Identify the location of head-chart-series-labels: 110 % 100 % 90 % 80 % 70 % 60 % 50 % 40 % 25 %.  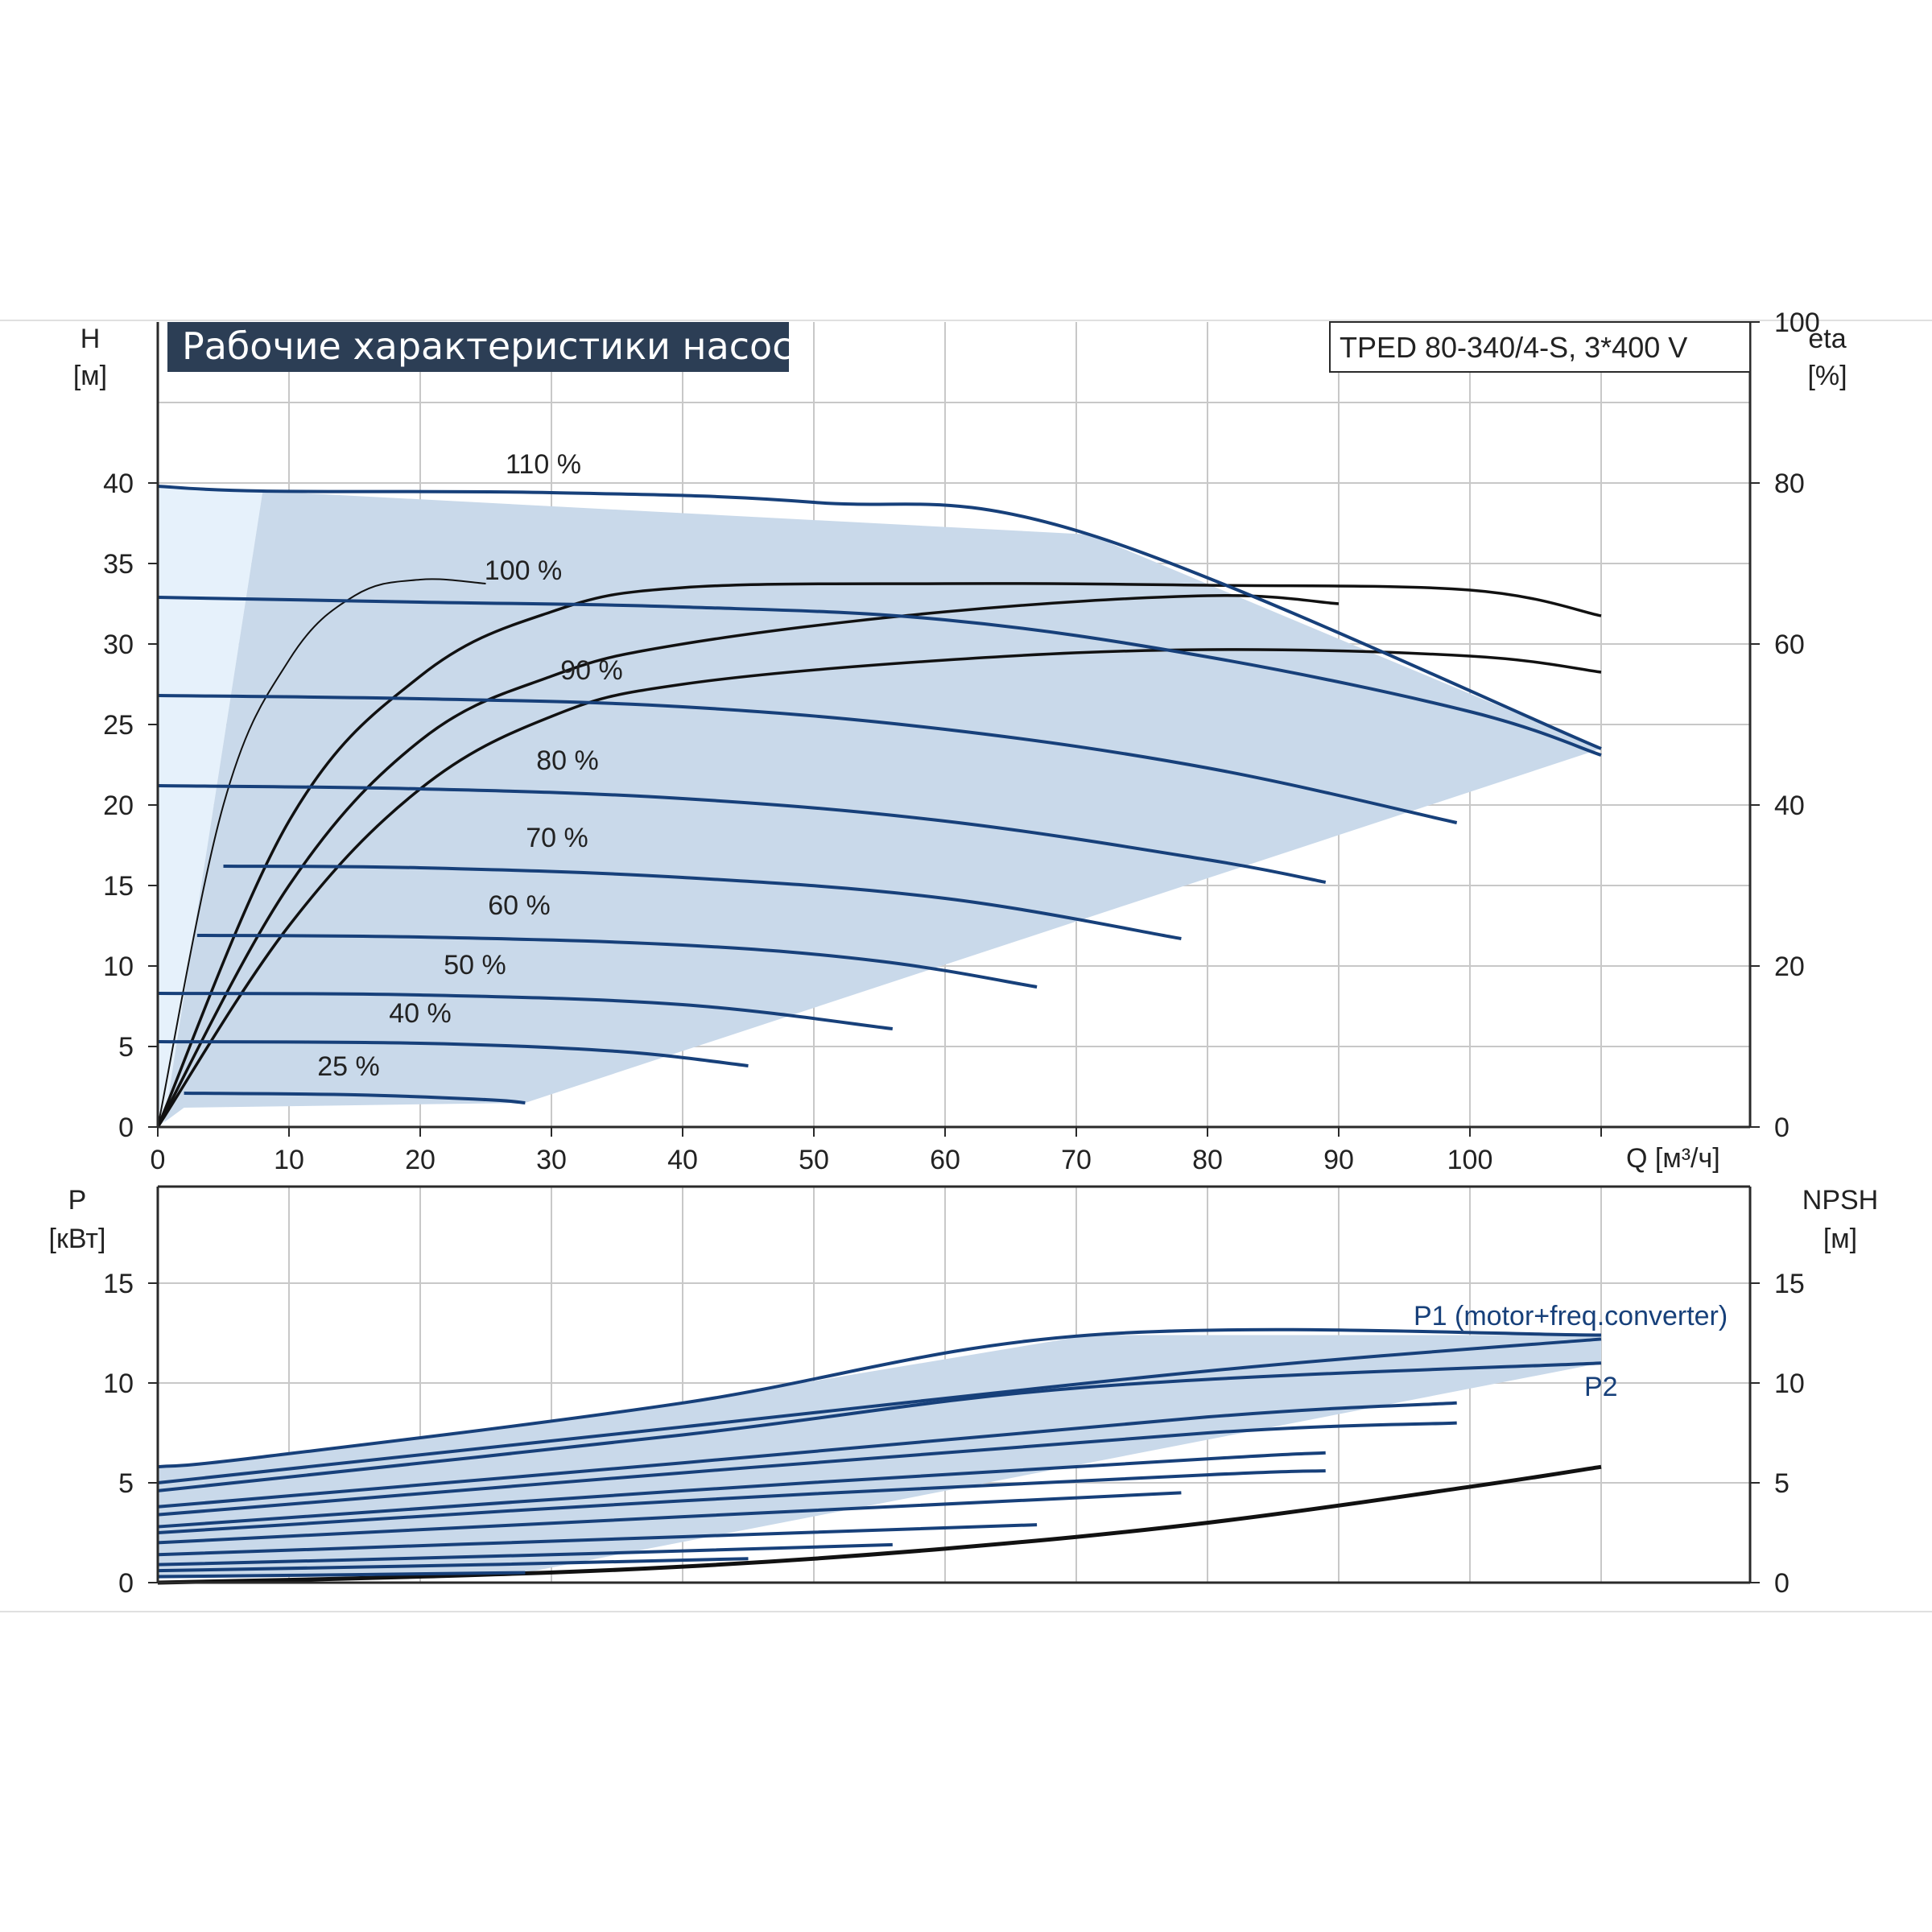
(470, 765).